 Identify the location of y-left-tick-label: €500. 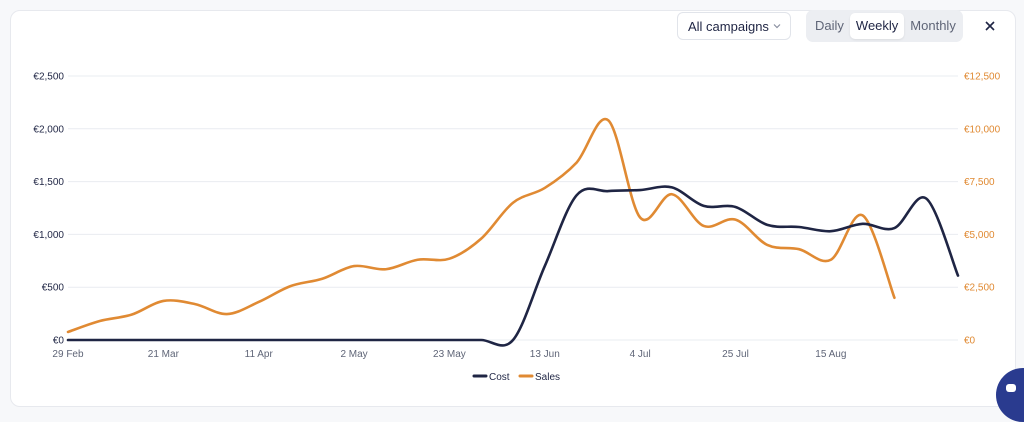
(53, 288).